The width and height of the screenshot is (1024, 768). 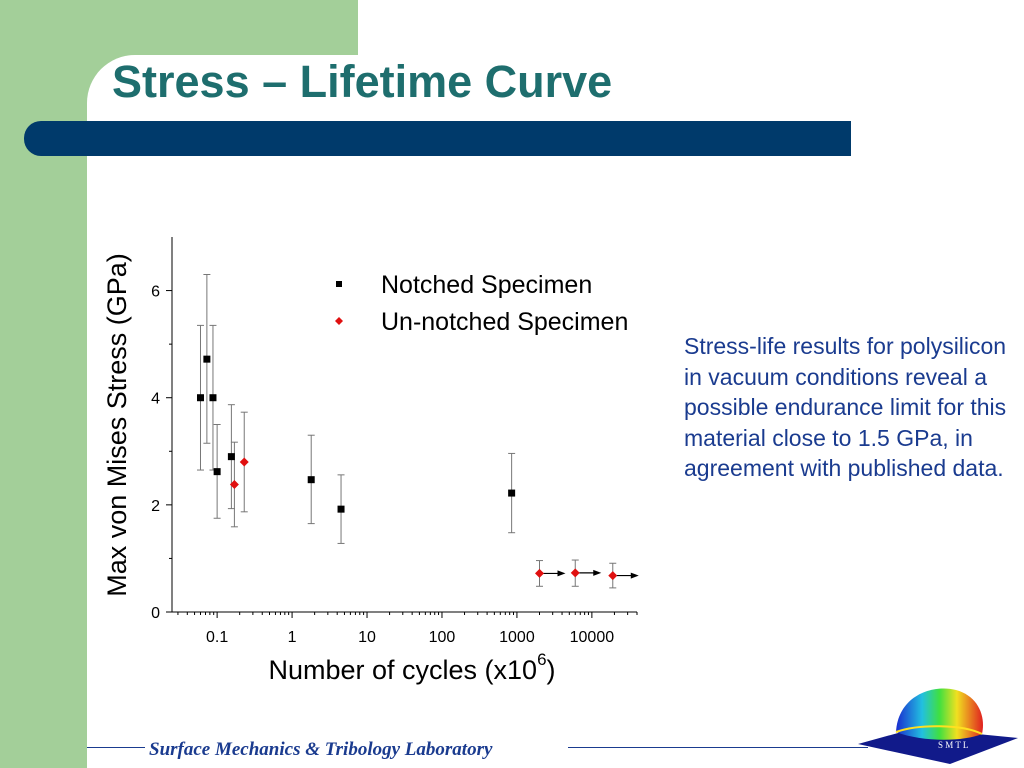 What do you see at coordinates (938, 726) in the screenshot?
I see `smtl-logo: S M T L` at bounding box center [938, 726].